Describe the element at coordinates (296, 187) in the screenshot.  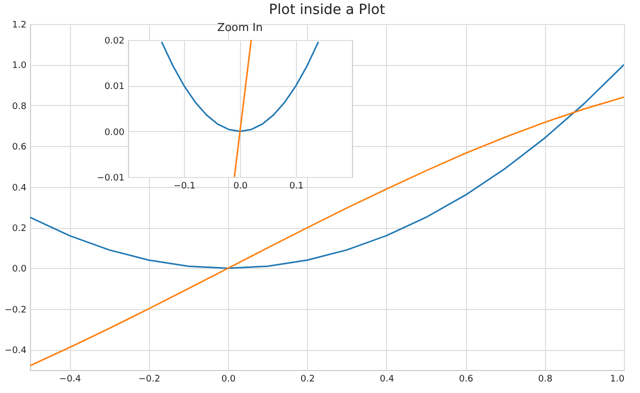
I see `x-tick-label: 0.1` at that location.